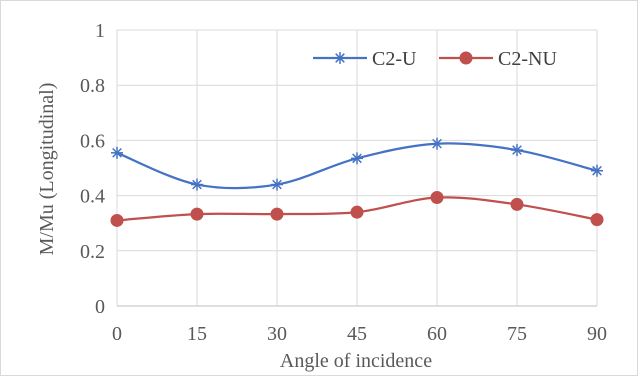 Image resolution: width=638 pixels, height=376 pixels. Describe the element at coordinates (435, 59) in the screenshot. I see `legend: C2-U C2-NU` at that location.